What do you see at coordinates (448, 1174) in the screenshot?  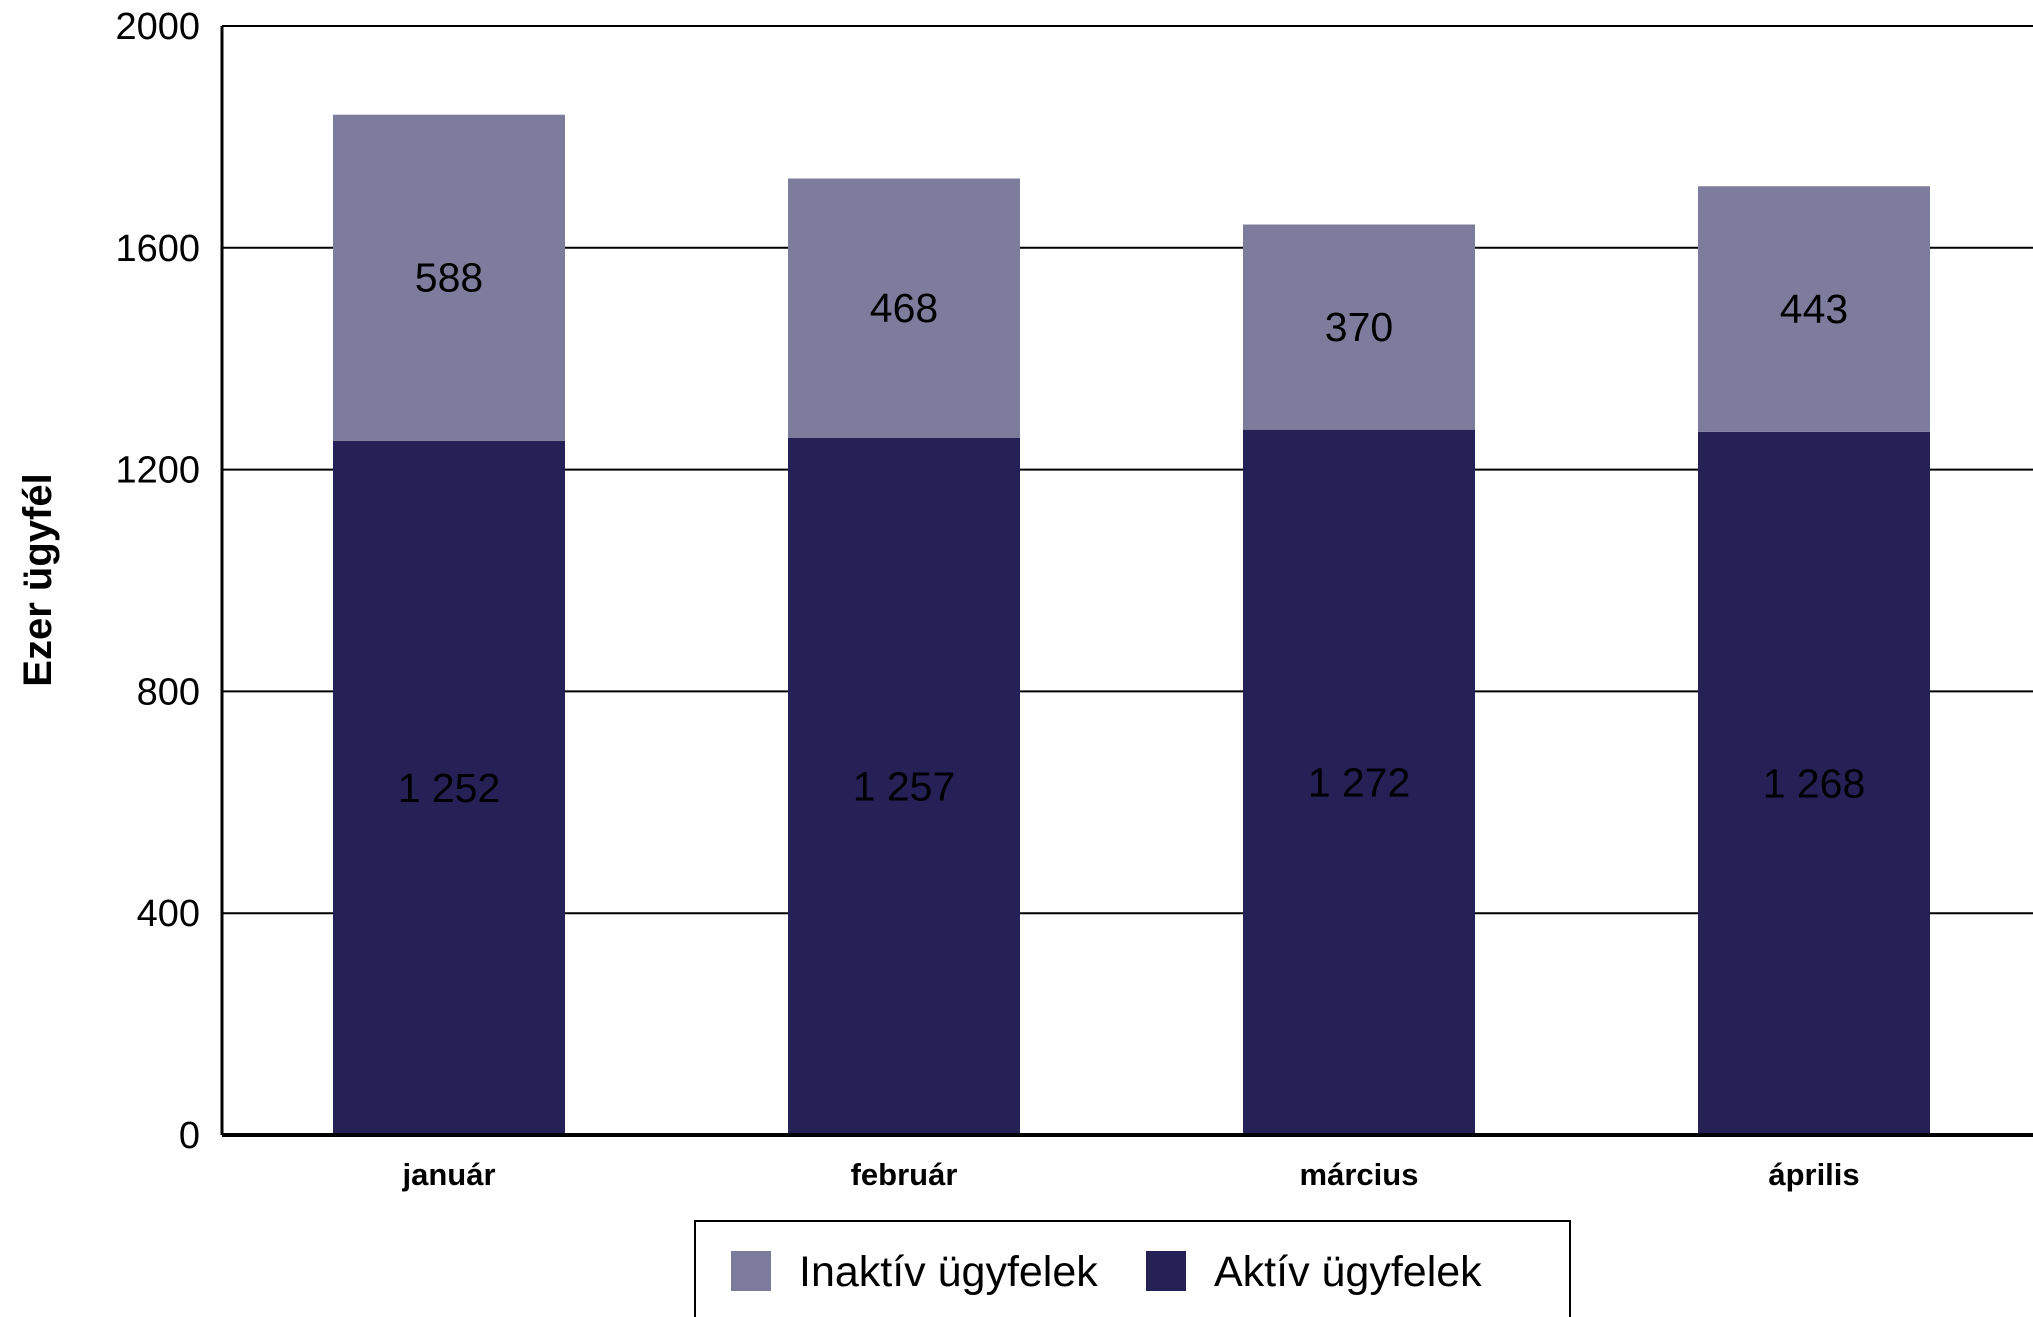 I see `x-tick-label: január` at bounding box center [448, 1174].